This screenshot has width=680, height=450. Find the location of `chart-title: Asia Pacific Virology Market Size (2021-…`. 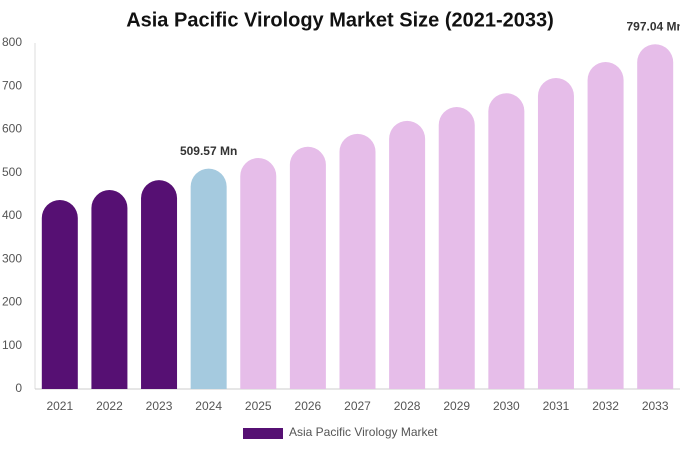

chart-title: Asia Pacific Virology Market Size (2021-… is located at coordinates (340, 20).